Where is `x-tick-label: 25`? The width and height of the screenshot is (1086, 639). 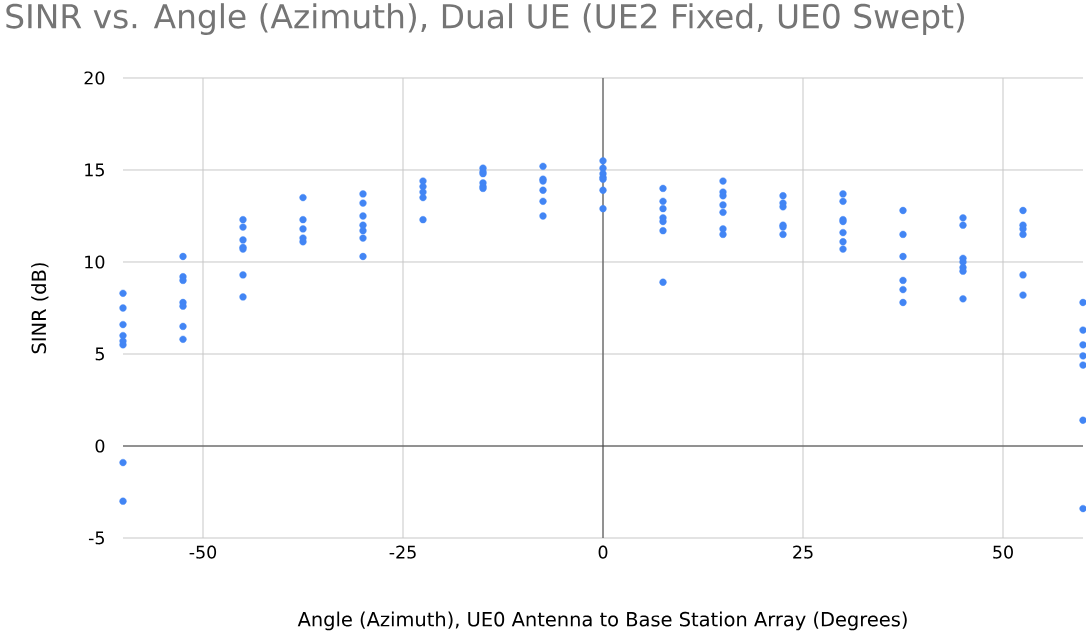
x-tick-label: 25 is located at coordinates (803, 552).